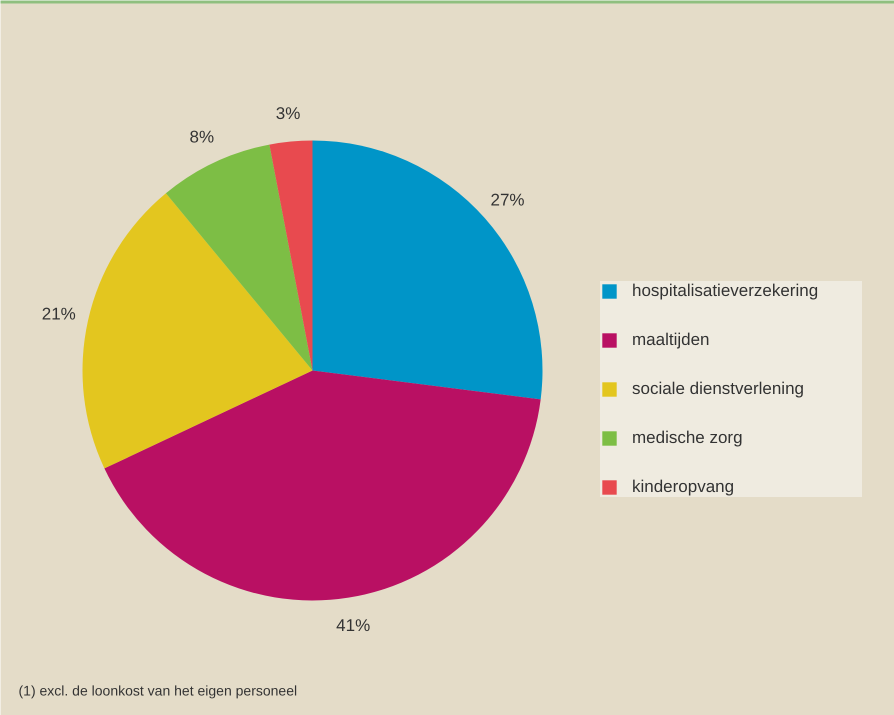 The height and width of the screenshot is (715, 894). I want to click on data-label: 27%, so click(507, 200).